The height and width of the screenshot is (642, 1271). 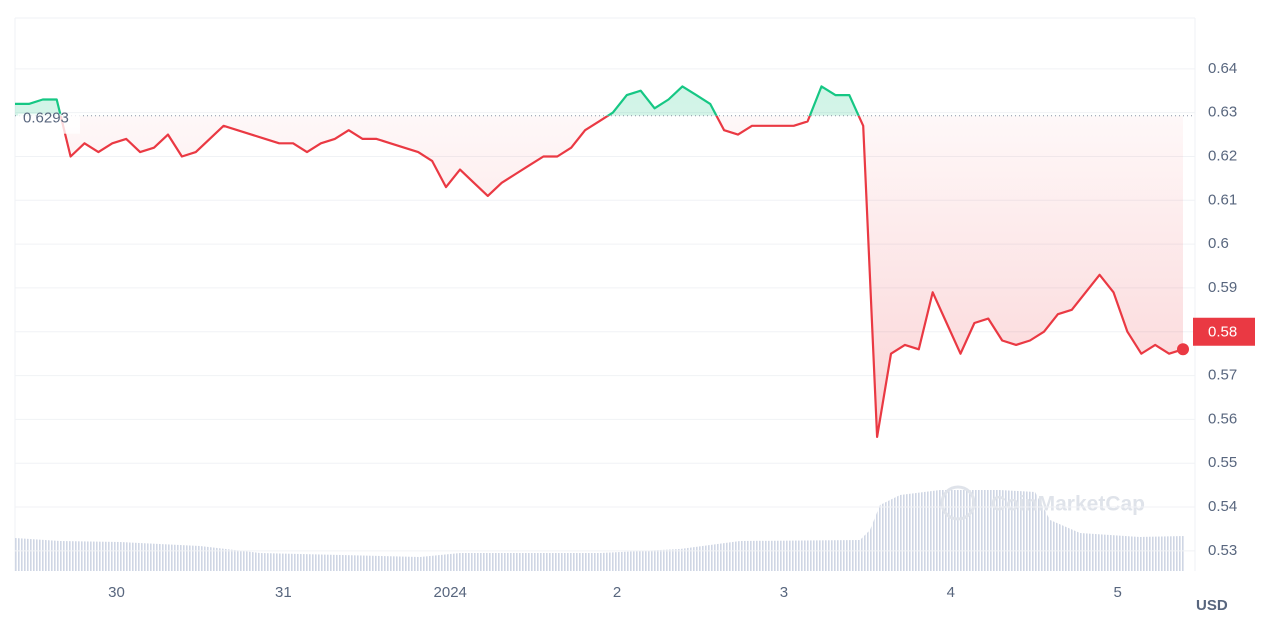 I want to click on y-tick-label: 0.61, so click(x=1222, y=199).